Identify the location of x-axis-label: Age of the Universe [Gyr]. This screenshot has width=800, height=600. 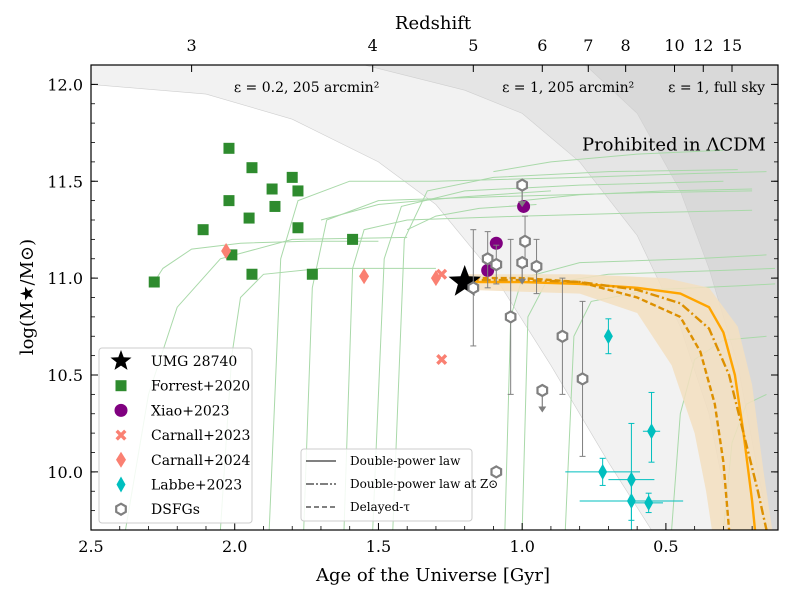
(432, 575).